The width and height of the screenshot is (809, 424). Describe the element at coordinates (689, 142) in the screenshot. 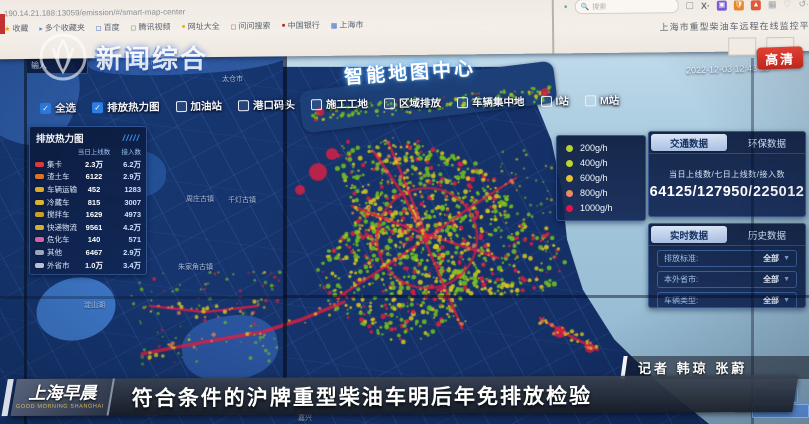

I see `tab-traffic-data: 交通数据` at that location.